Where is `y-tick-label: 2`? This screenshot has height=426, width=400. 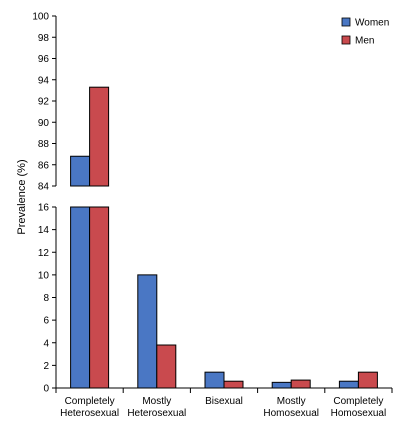
y-tick-label: 2 is located at coordinates (46, 366).